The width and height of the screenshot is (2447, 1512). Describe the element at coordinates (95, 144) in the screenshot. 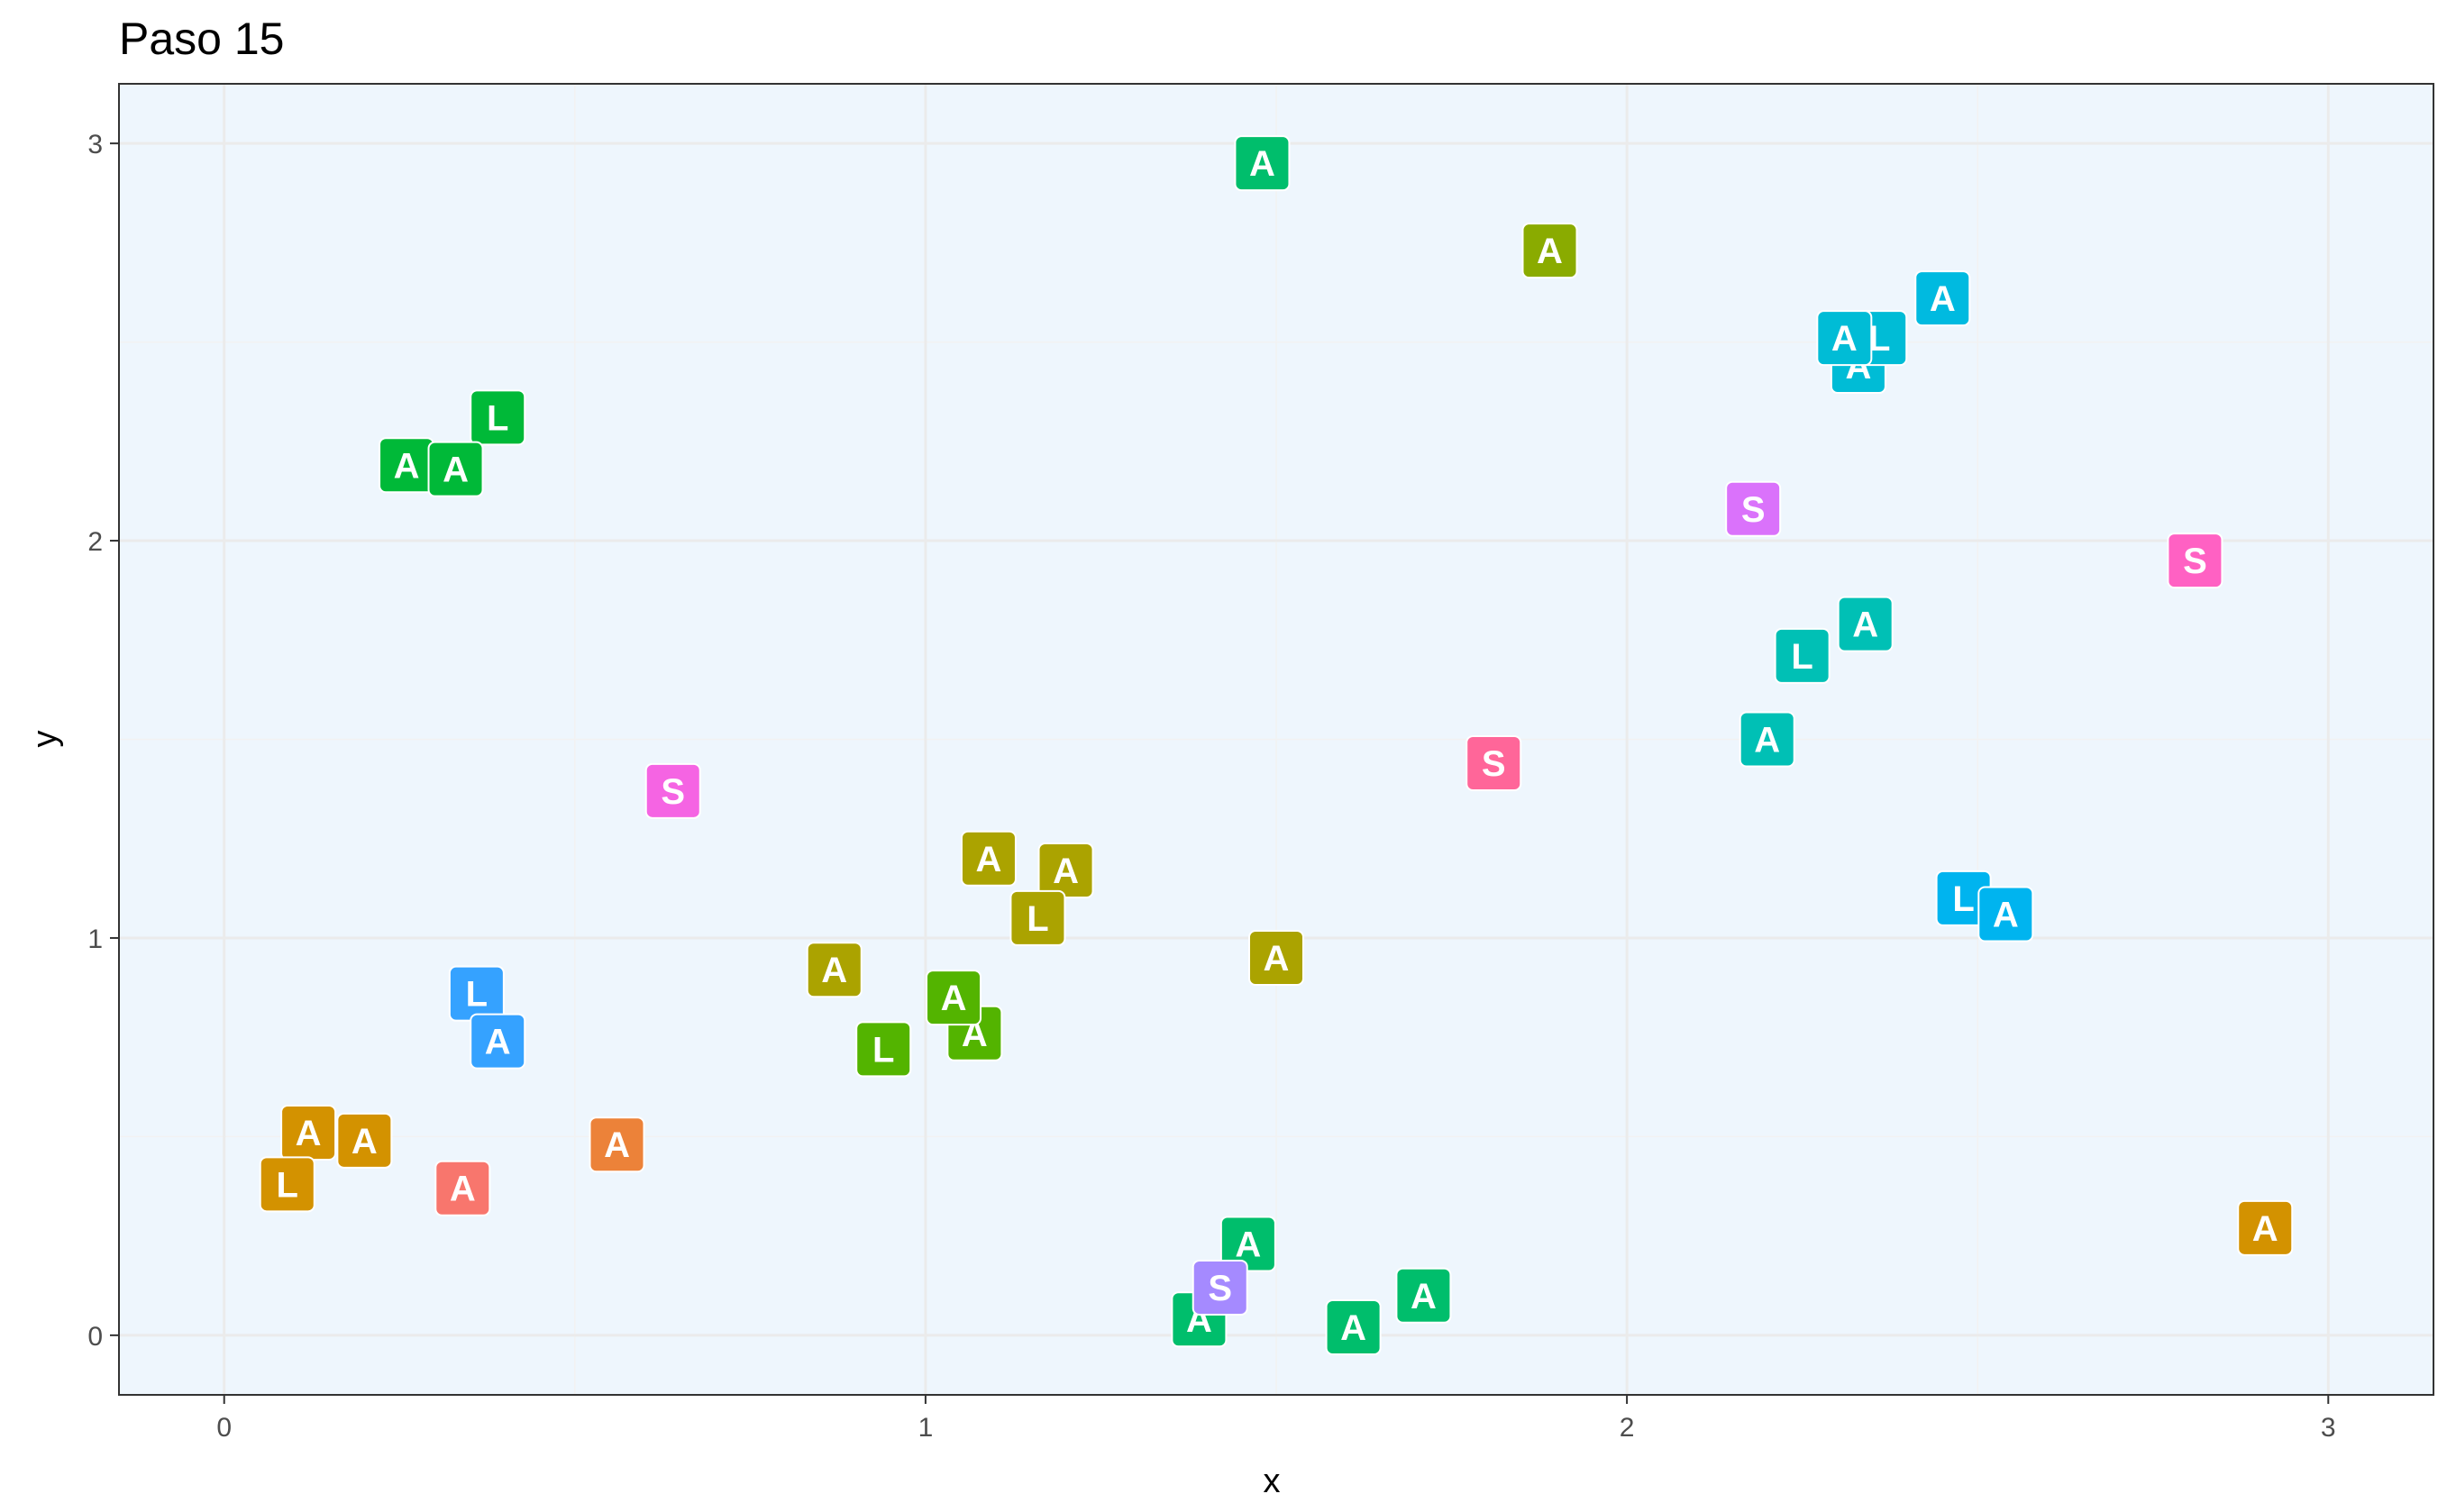

I see `y-tick-label: 3` at that location.